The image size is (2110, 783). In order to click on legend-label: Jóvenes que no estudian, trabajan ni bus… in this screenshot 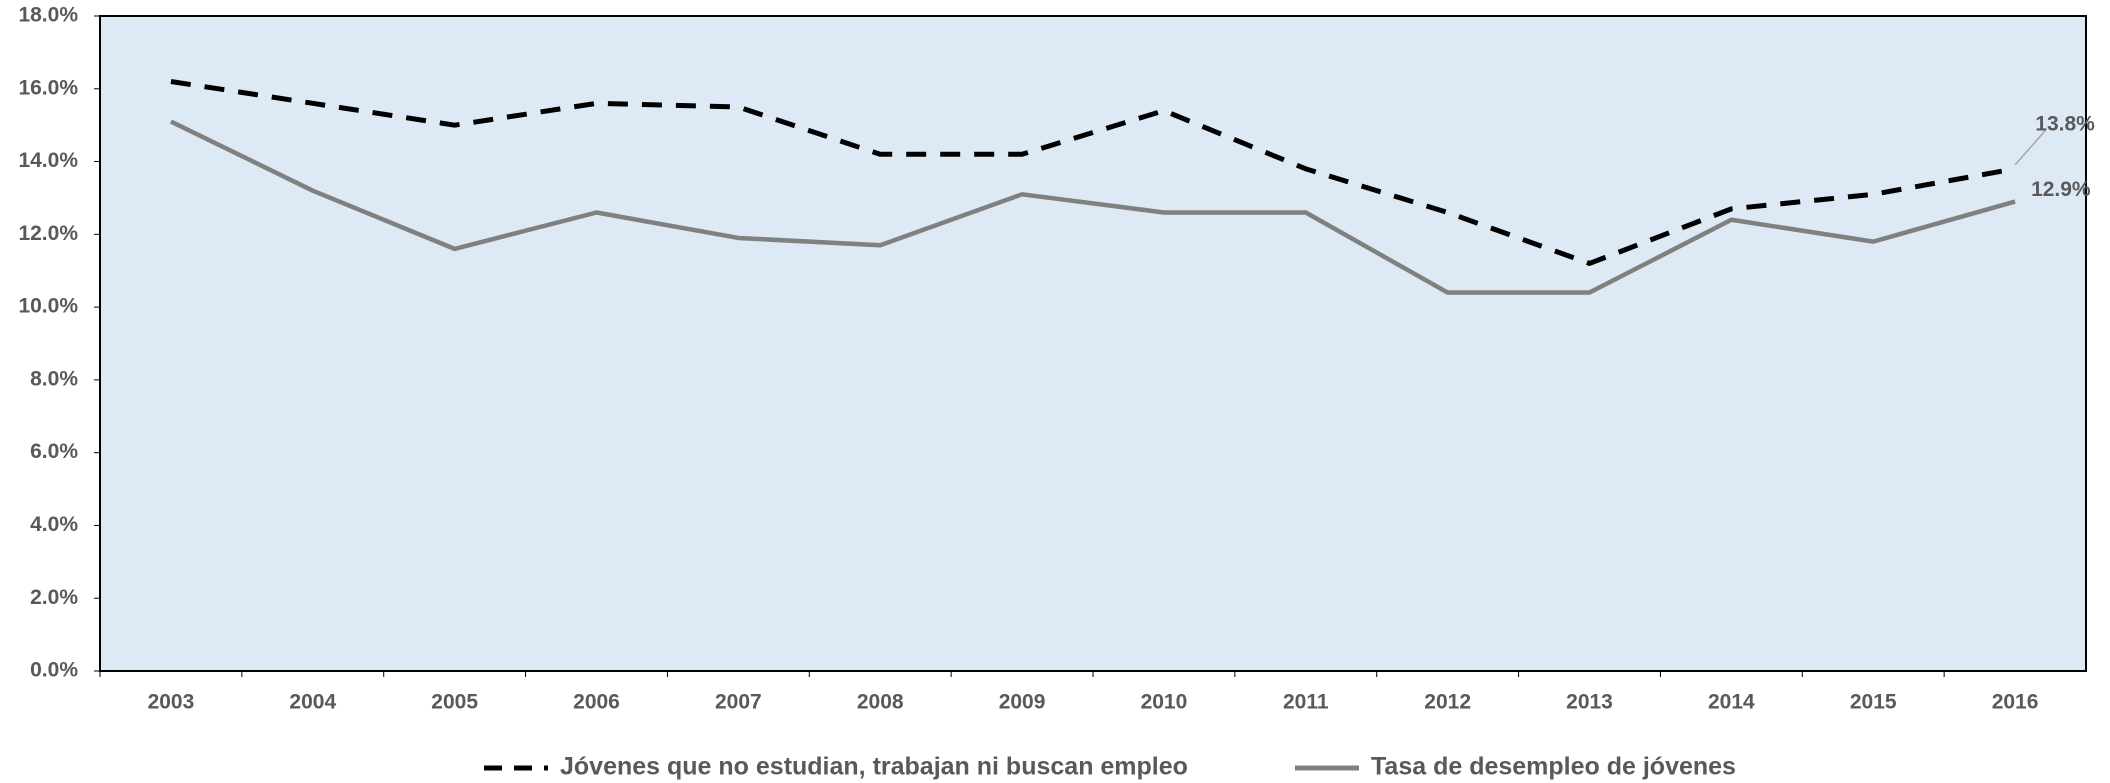, I will do `click(874, 767)`.